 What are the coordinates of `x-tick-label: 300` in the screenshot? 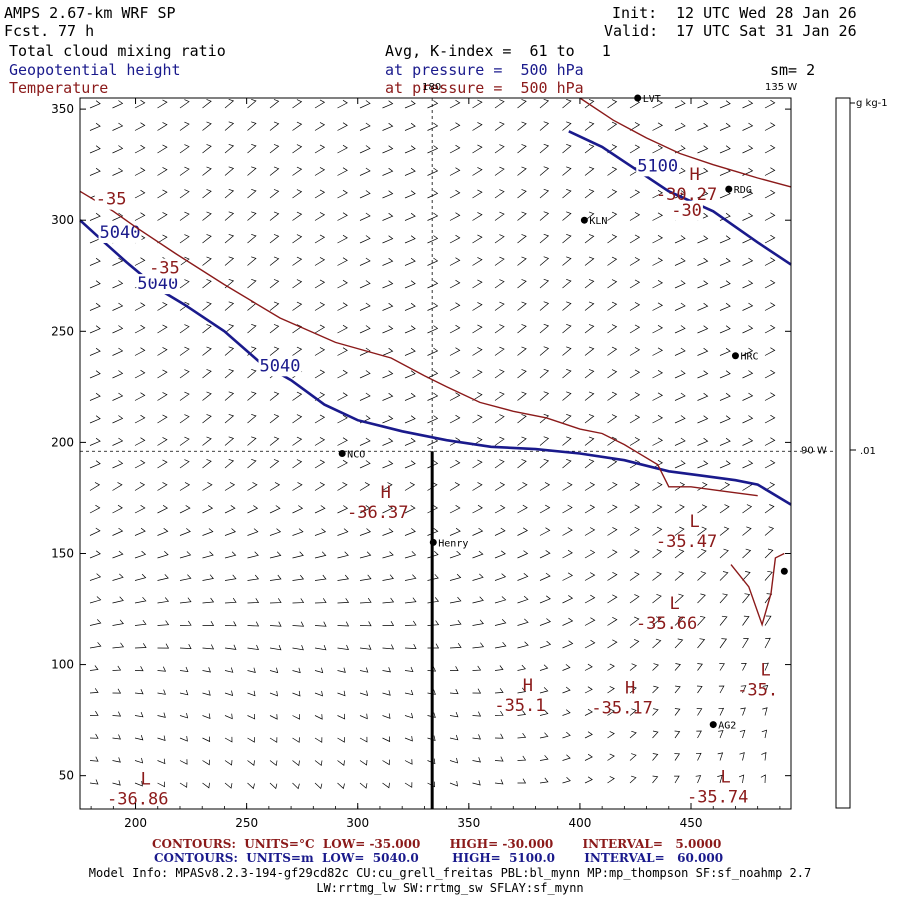 It's located at (357, 823).